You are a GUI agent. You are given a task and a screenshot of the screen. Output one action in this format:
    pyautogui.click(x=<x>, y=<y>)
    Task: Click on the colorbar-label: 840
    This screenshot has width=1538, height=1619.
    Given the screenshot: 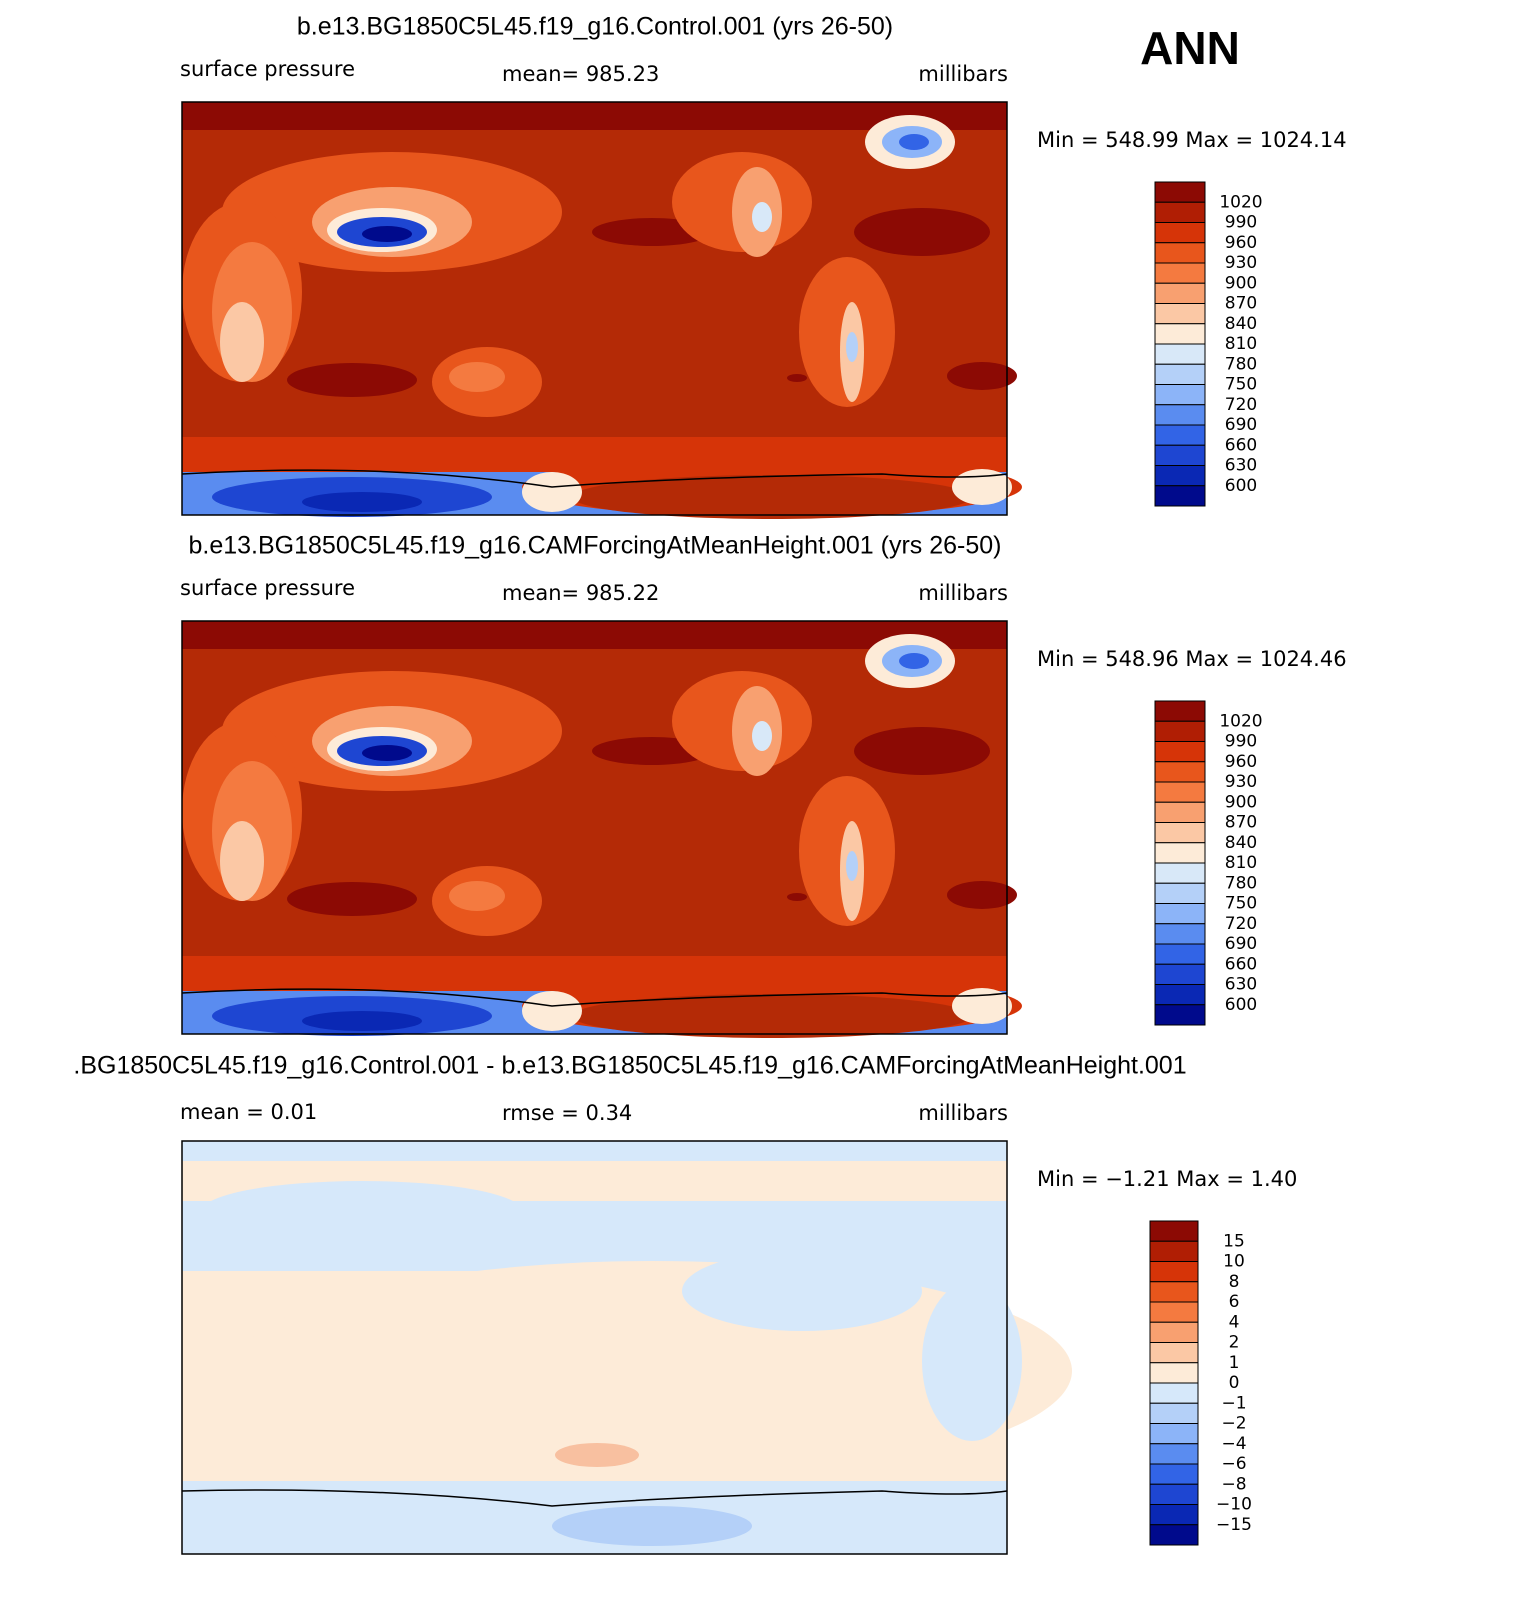 What is the action you would take?
    pyautogui.click(x=1241, y=843)
    